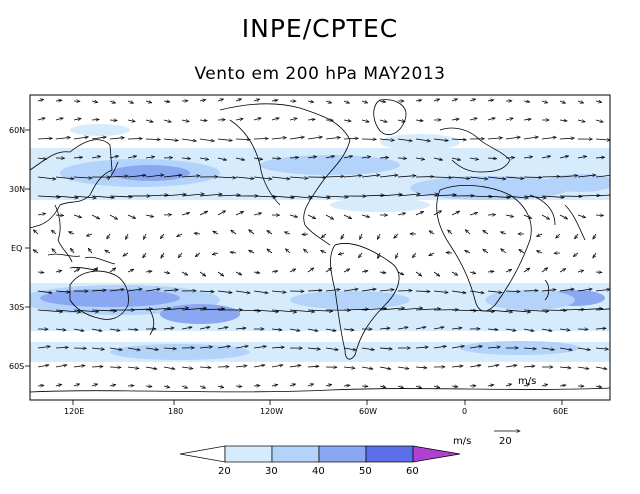  What do you see at coordinates (16, 366) in the screenshot?
I see `lat-tick-60s: 60S` at bounding box center [16, 366].